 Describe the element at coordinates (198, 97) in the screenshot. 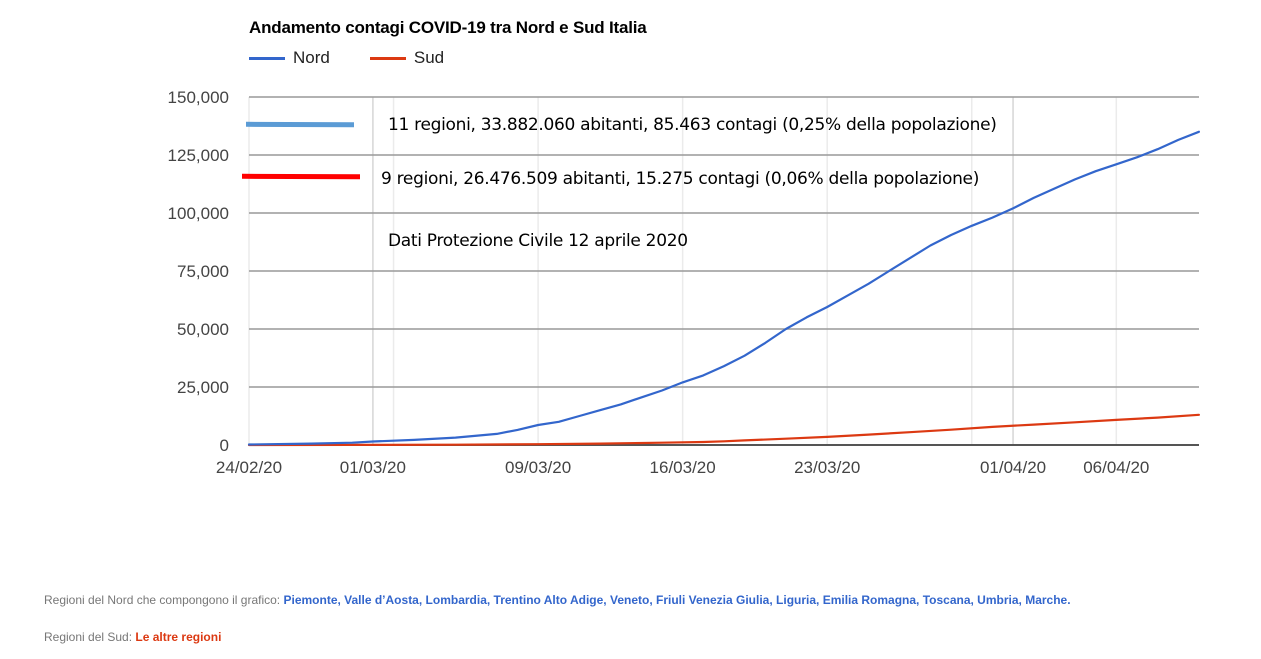

I see `y-tick-label: 150,000` at that location.